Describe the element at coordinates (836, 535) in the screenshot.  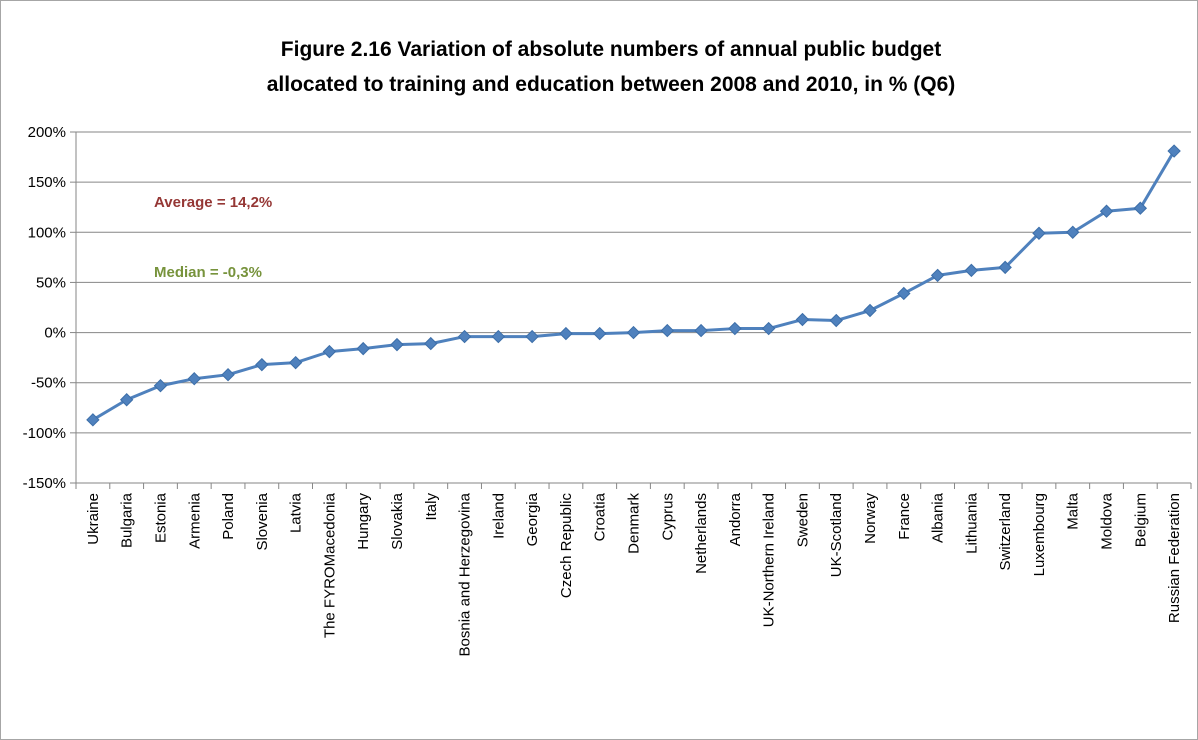
I see `x-tick-label: UK-Scotland` at that location.